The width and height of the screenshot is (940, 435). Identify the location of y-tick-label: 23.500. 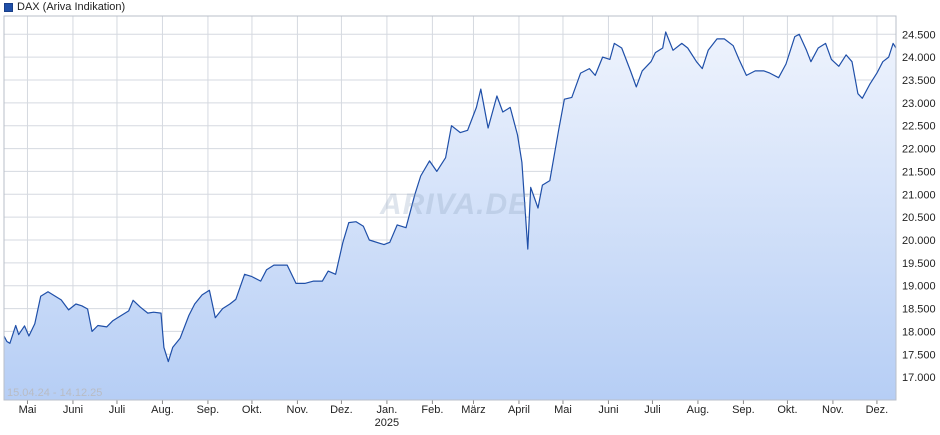
(919, 81).